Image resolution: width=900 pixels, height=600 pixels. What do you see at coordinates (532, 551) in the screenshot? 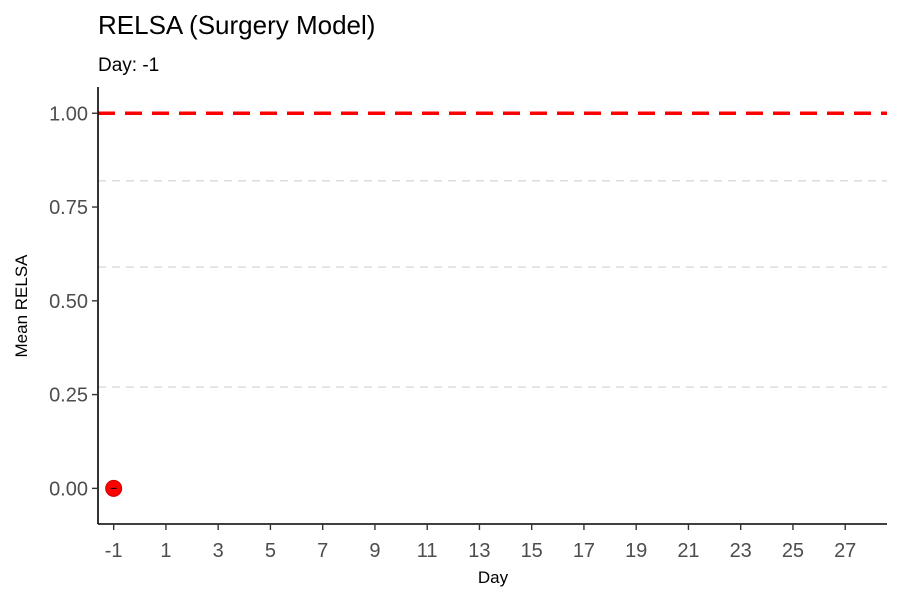
I see `x-tick-label: 15` at bounding box center [532, 551].